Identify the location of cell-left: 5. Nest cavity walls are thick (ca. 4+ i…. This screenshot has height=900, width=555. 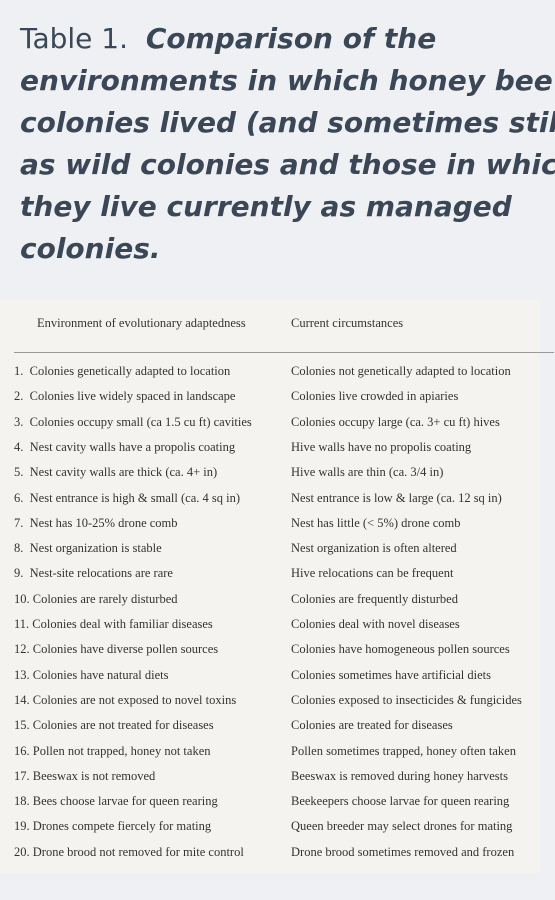
(116, 472).